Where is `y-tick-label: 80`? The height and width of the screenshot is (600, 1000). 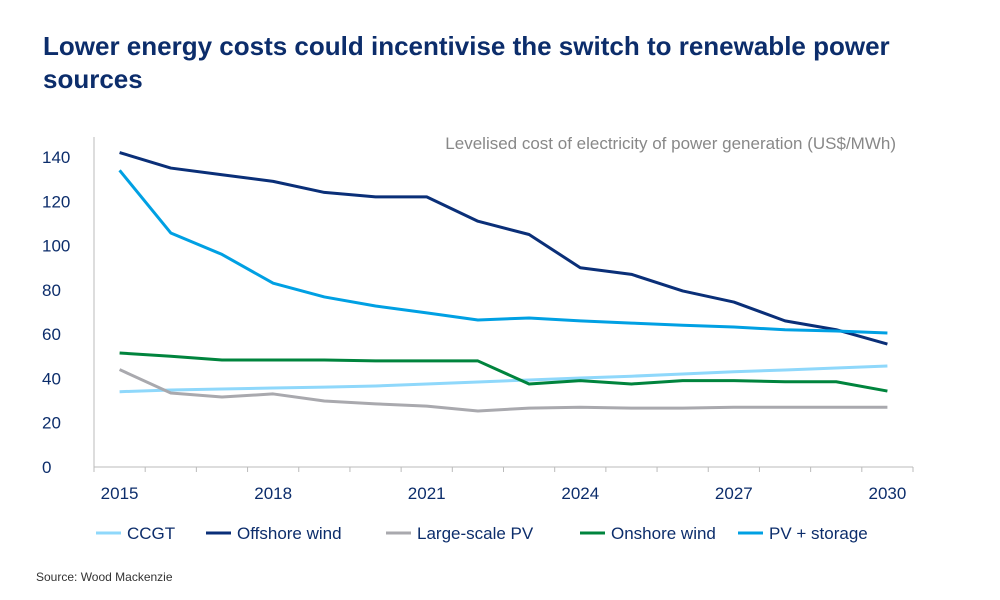 y-tick-label: 80 is located at coordinates (51, 290).